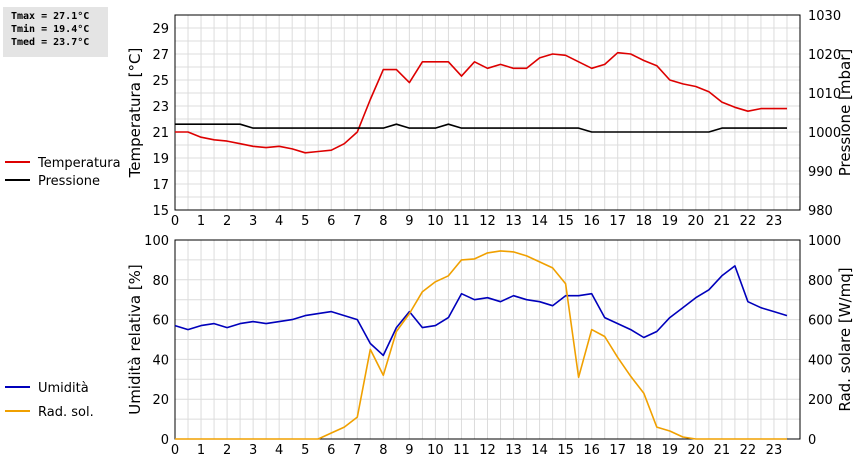  What do you see at coordinates (845, 113) in the screenshot?
I see `y-right-axis-title: Pressione [mbar]` at bounding box center [845, 113].